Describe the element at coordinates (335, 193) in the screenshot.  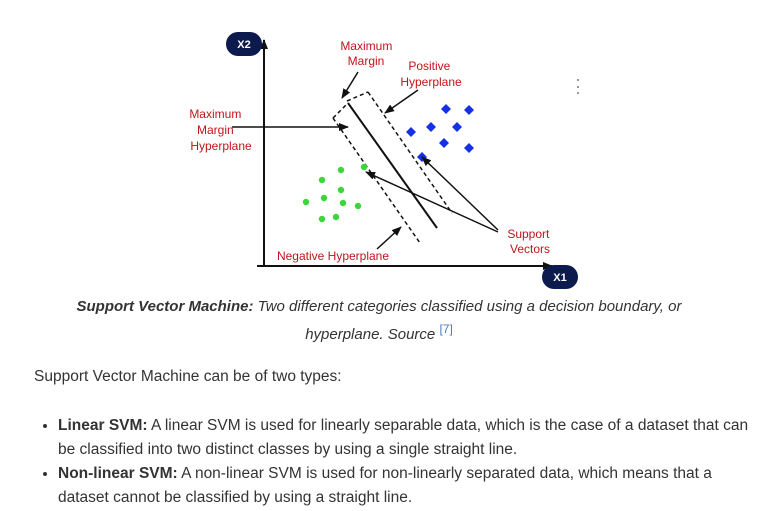
I see `negative-class-points` at that location.